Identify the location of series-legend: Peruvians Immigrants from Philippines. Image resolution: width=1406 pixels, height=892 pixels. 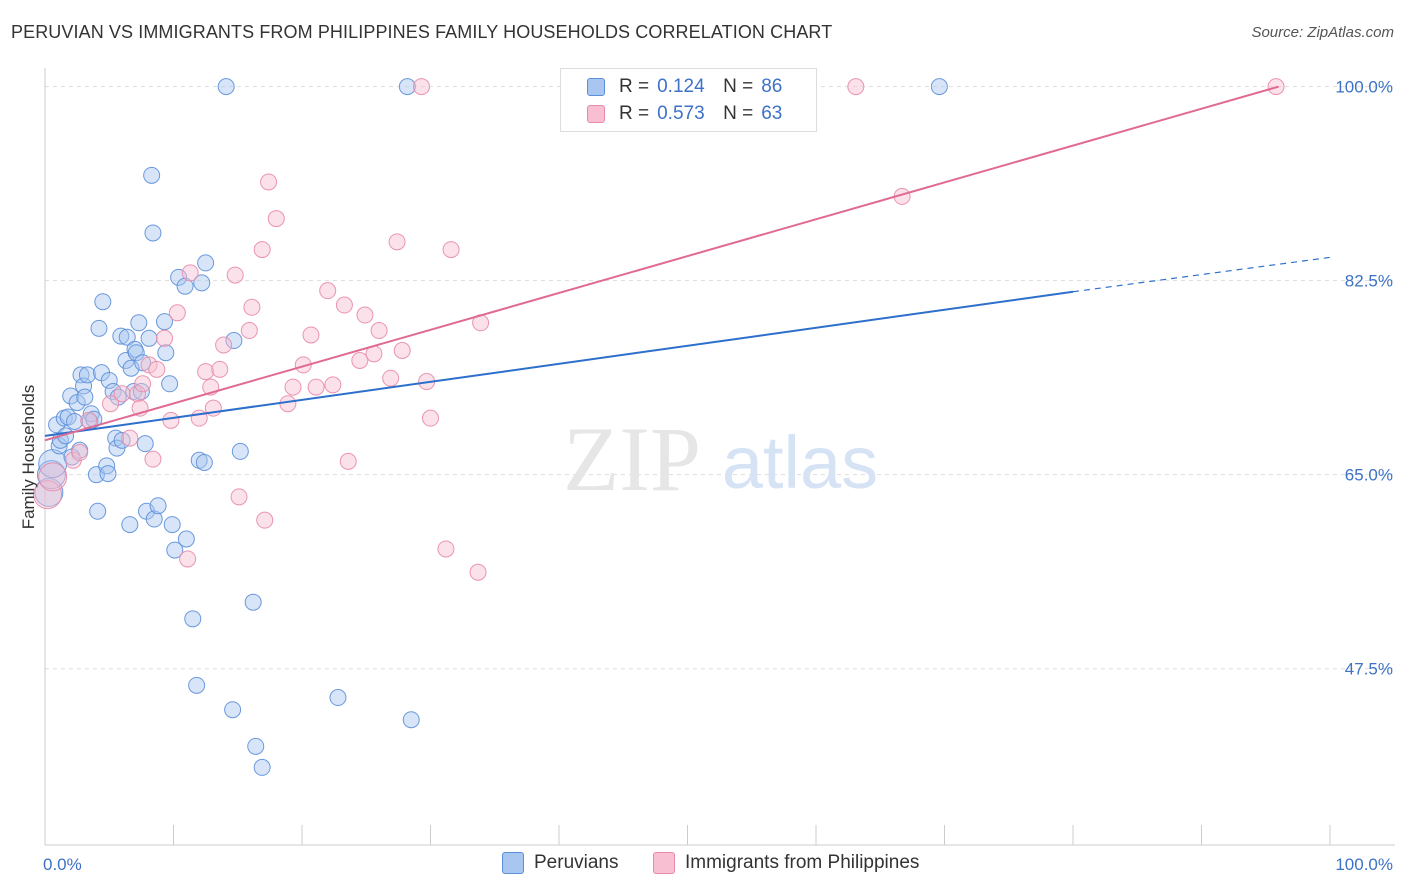
(703, 865).